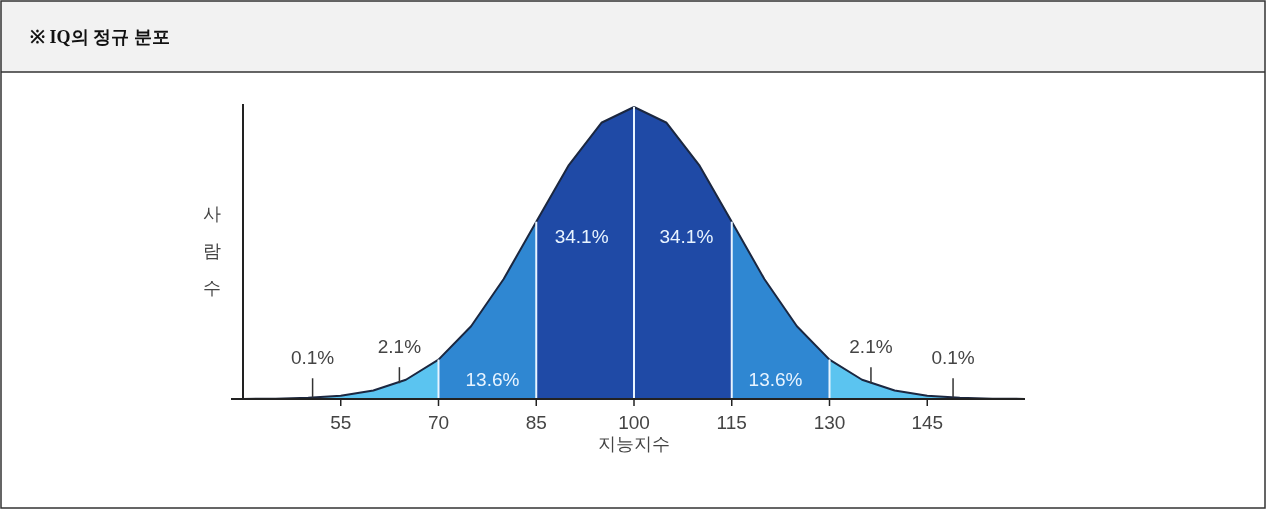 The image size is (1266, 509). Describe the element at coordinates (100, 37) in the screenshot. I see `chart-title: ※ IQ의 정규 분포` at that location.